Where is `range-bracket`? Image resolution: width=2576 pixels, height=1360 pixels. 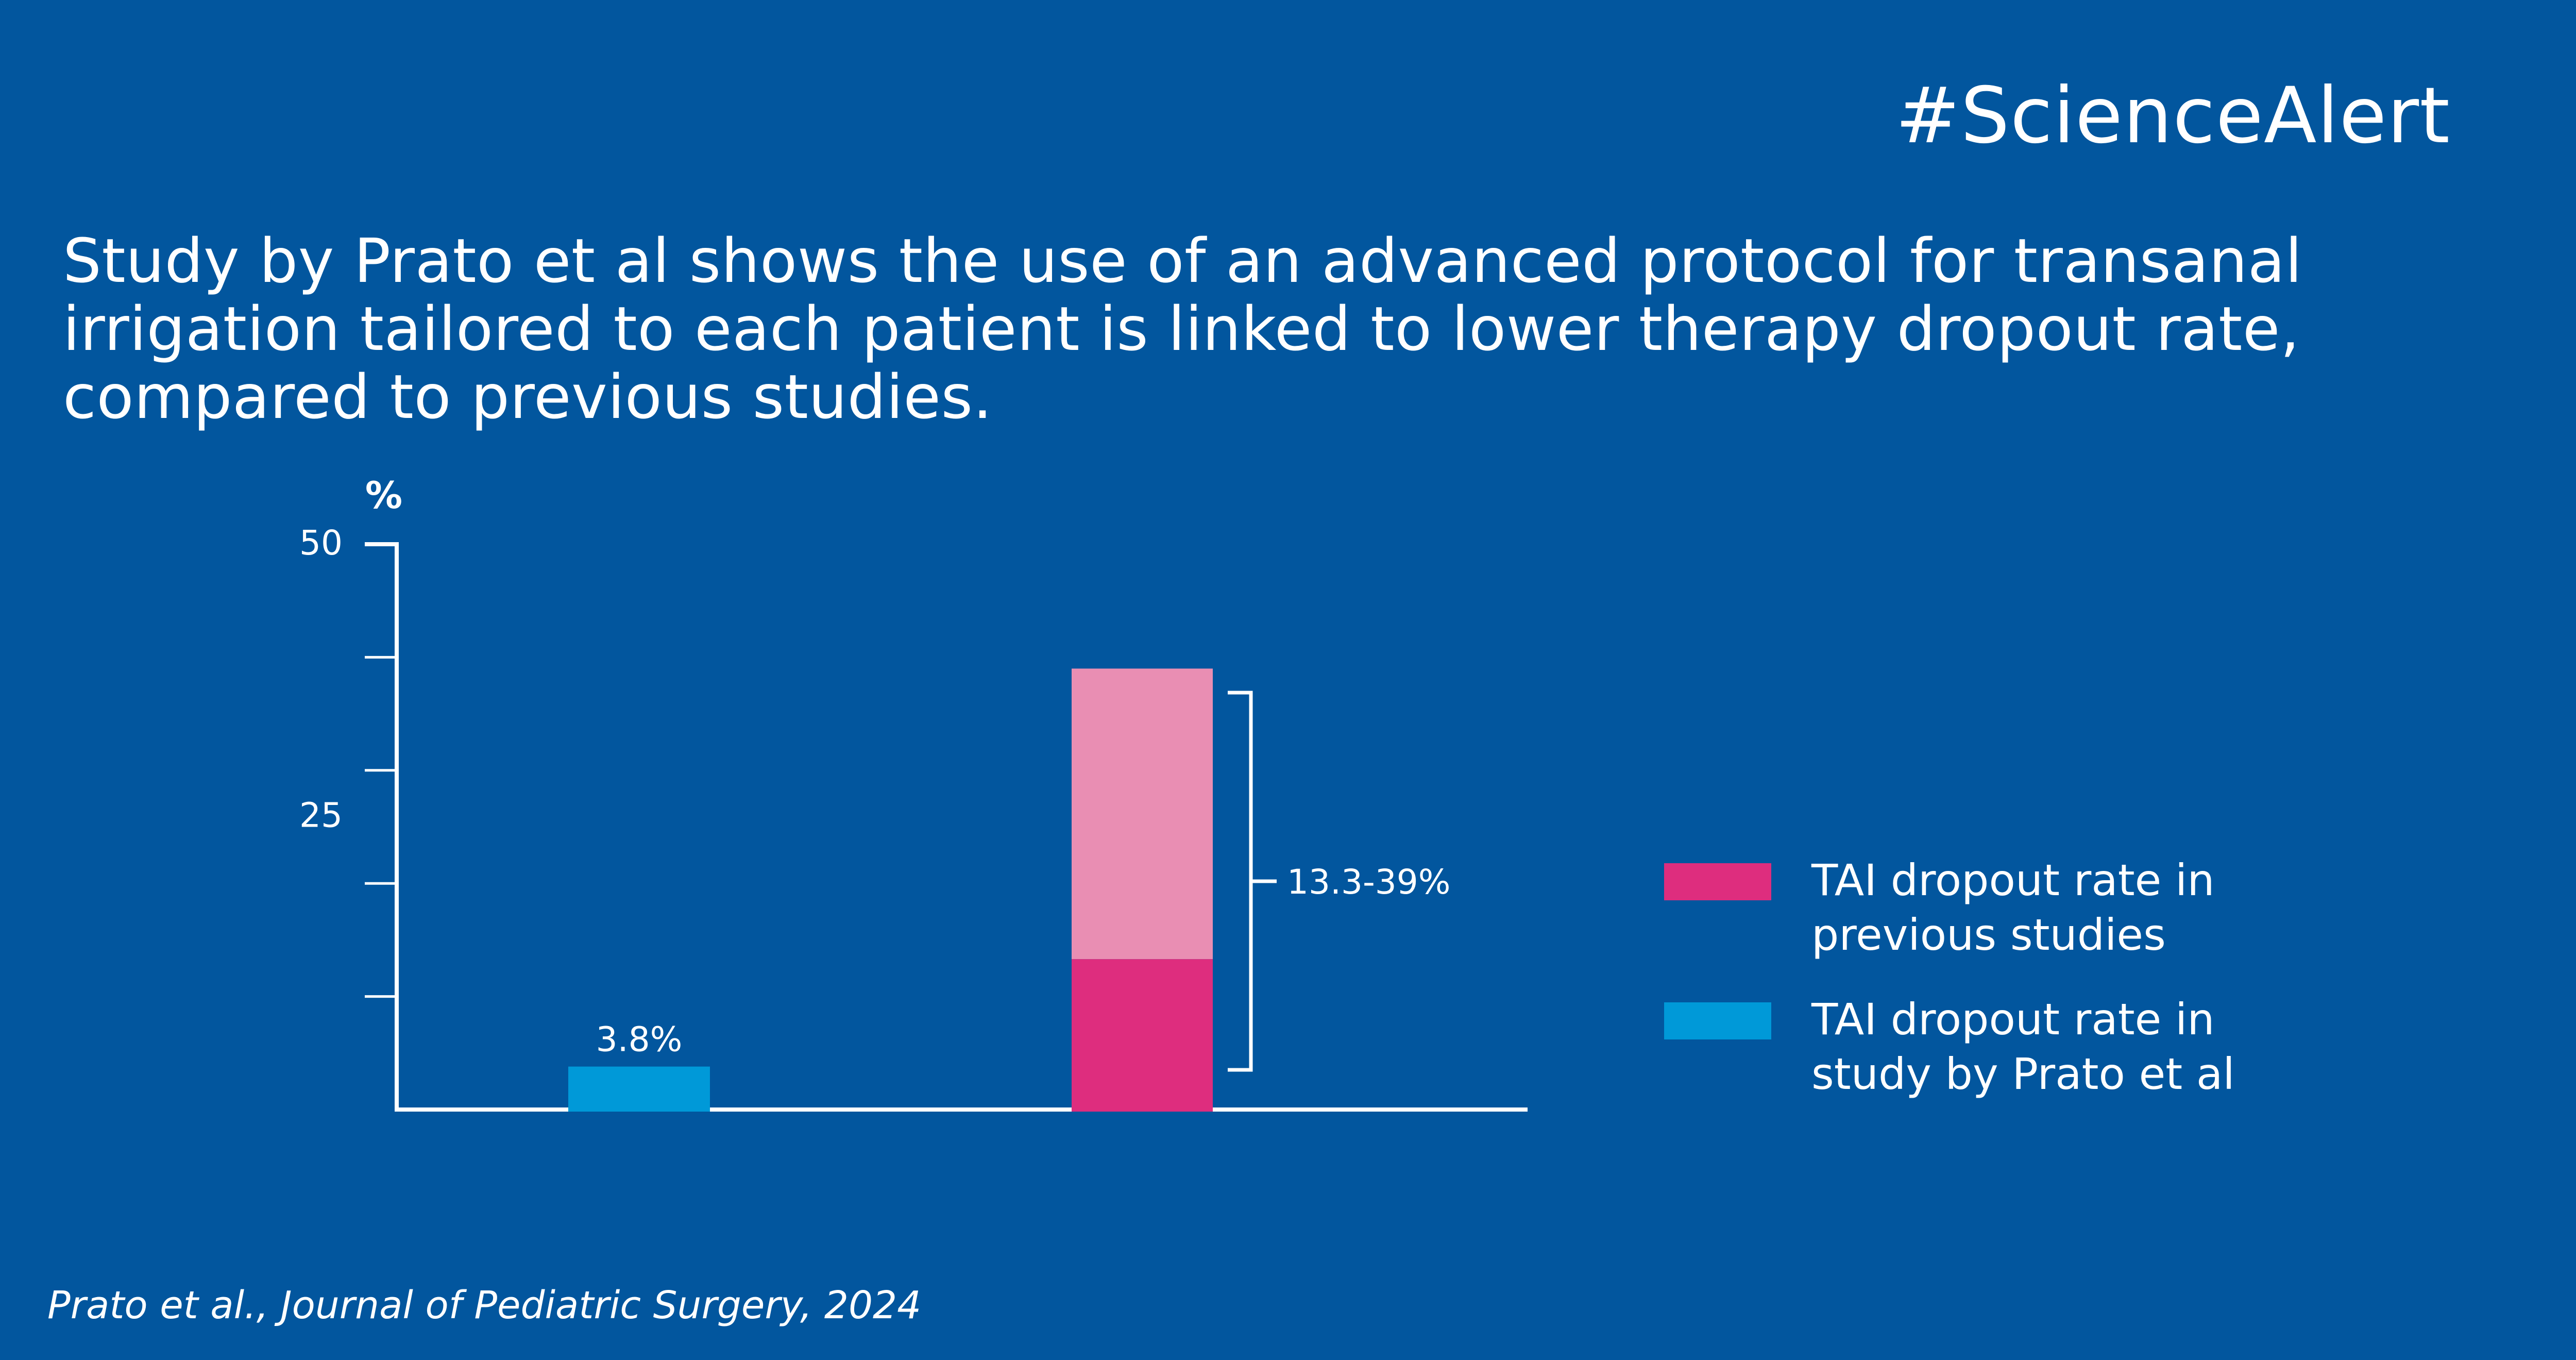 range-bracket is located at coordinates (1240, 881).